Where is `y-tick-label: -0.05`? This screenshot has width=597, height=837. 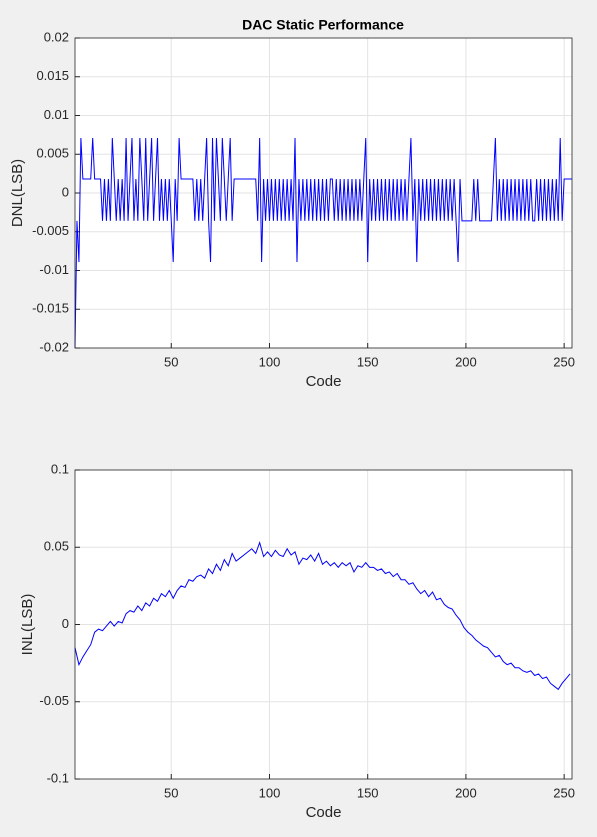
y-tick-label: -0.05 is located at coordinates (54, 700).